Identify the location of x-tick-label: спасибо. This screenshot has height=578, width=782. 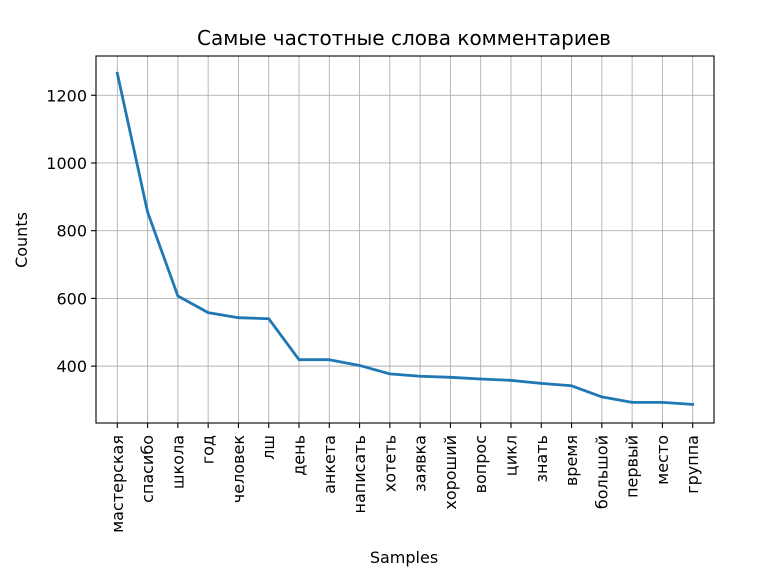
(147, 469).